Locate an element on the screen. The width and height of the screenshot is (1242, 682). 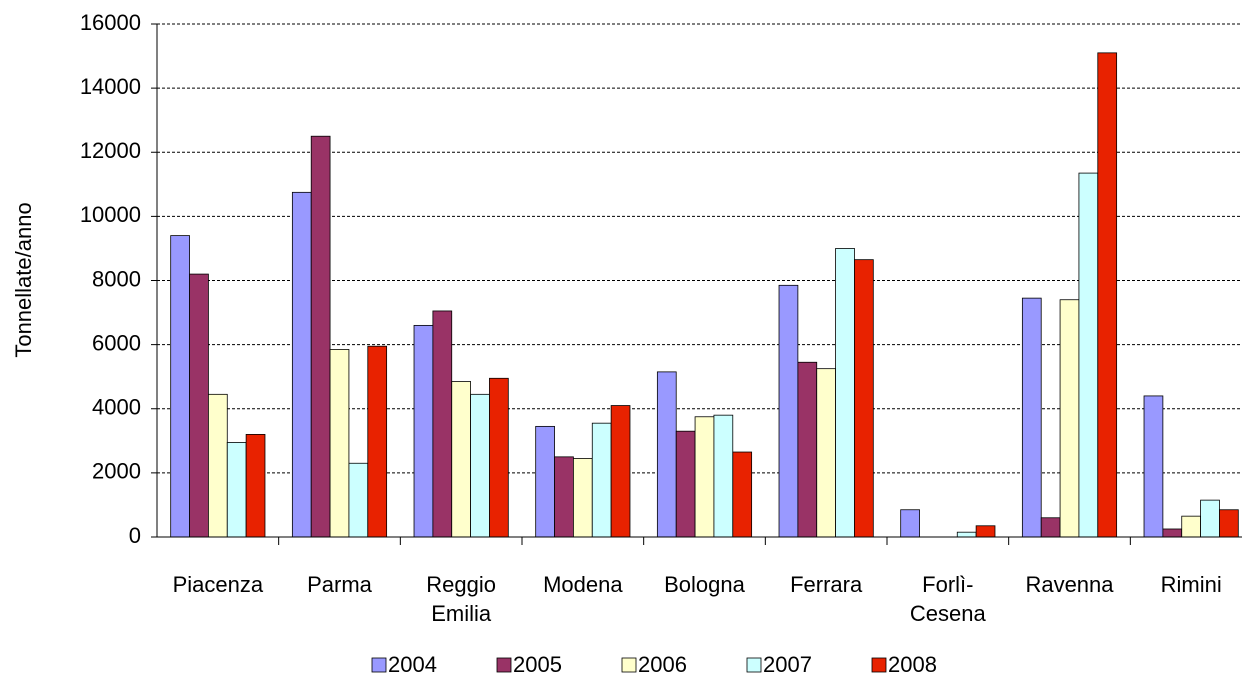
y-tick-label: 8000 is located at coordinates (116, 278).